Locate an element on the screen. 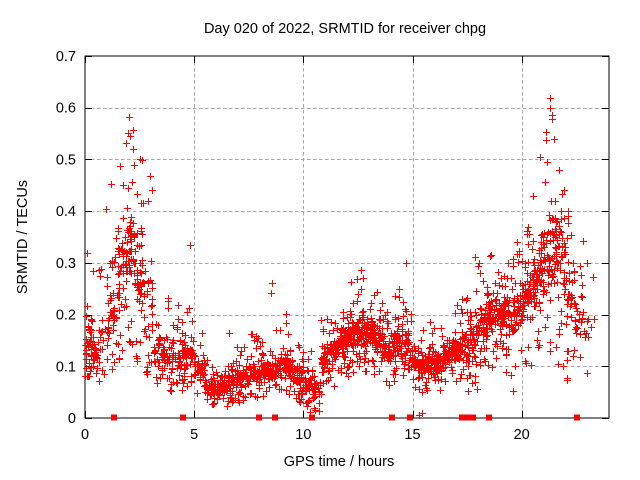 The height and width of the screenshot is (480, 640). y-tick-label: 0.6 is located at coordinates (66, 109).